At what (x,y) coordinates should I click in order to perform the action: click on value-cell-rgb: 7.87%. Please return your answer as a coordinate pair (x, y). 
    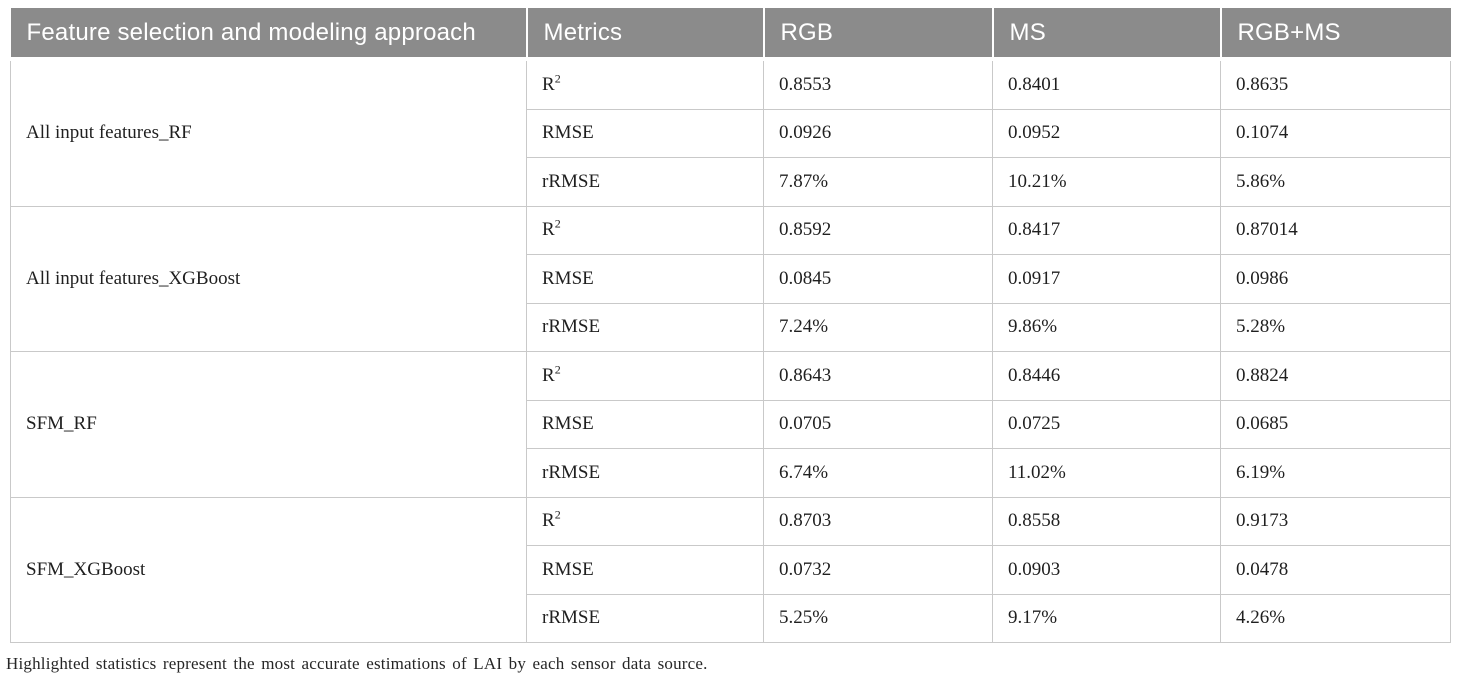
    Looking at the image, I should click on (878, 182).